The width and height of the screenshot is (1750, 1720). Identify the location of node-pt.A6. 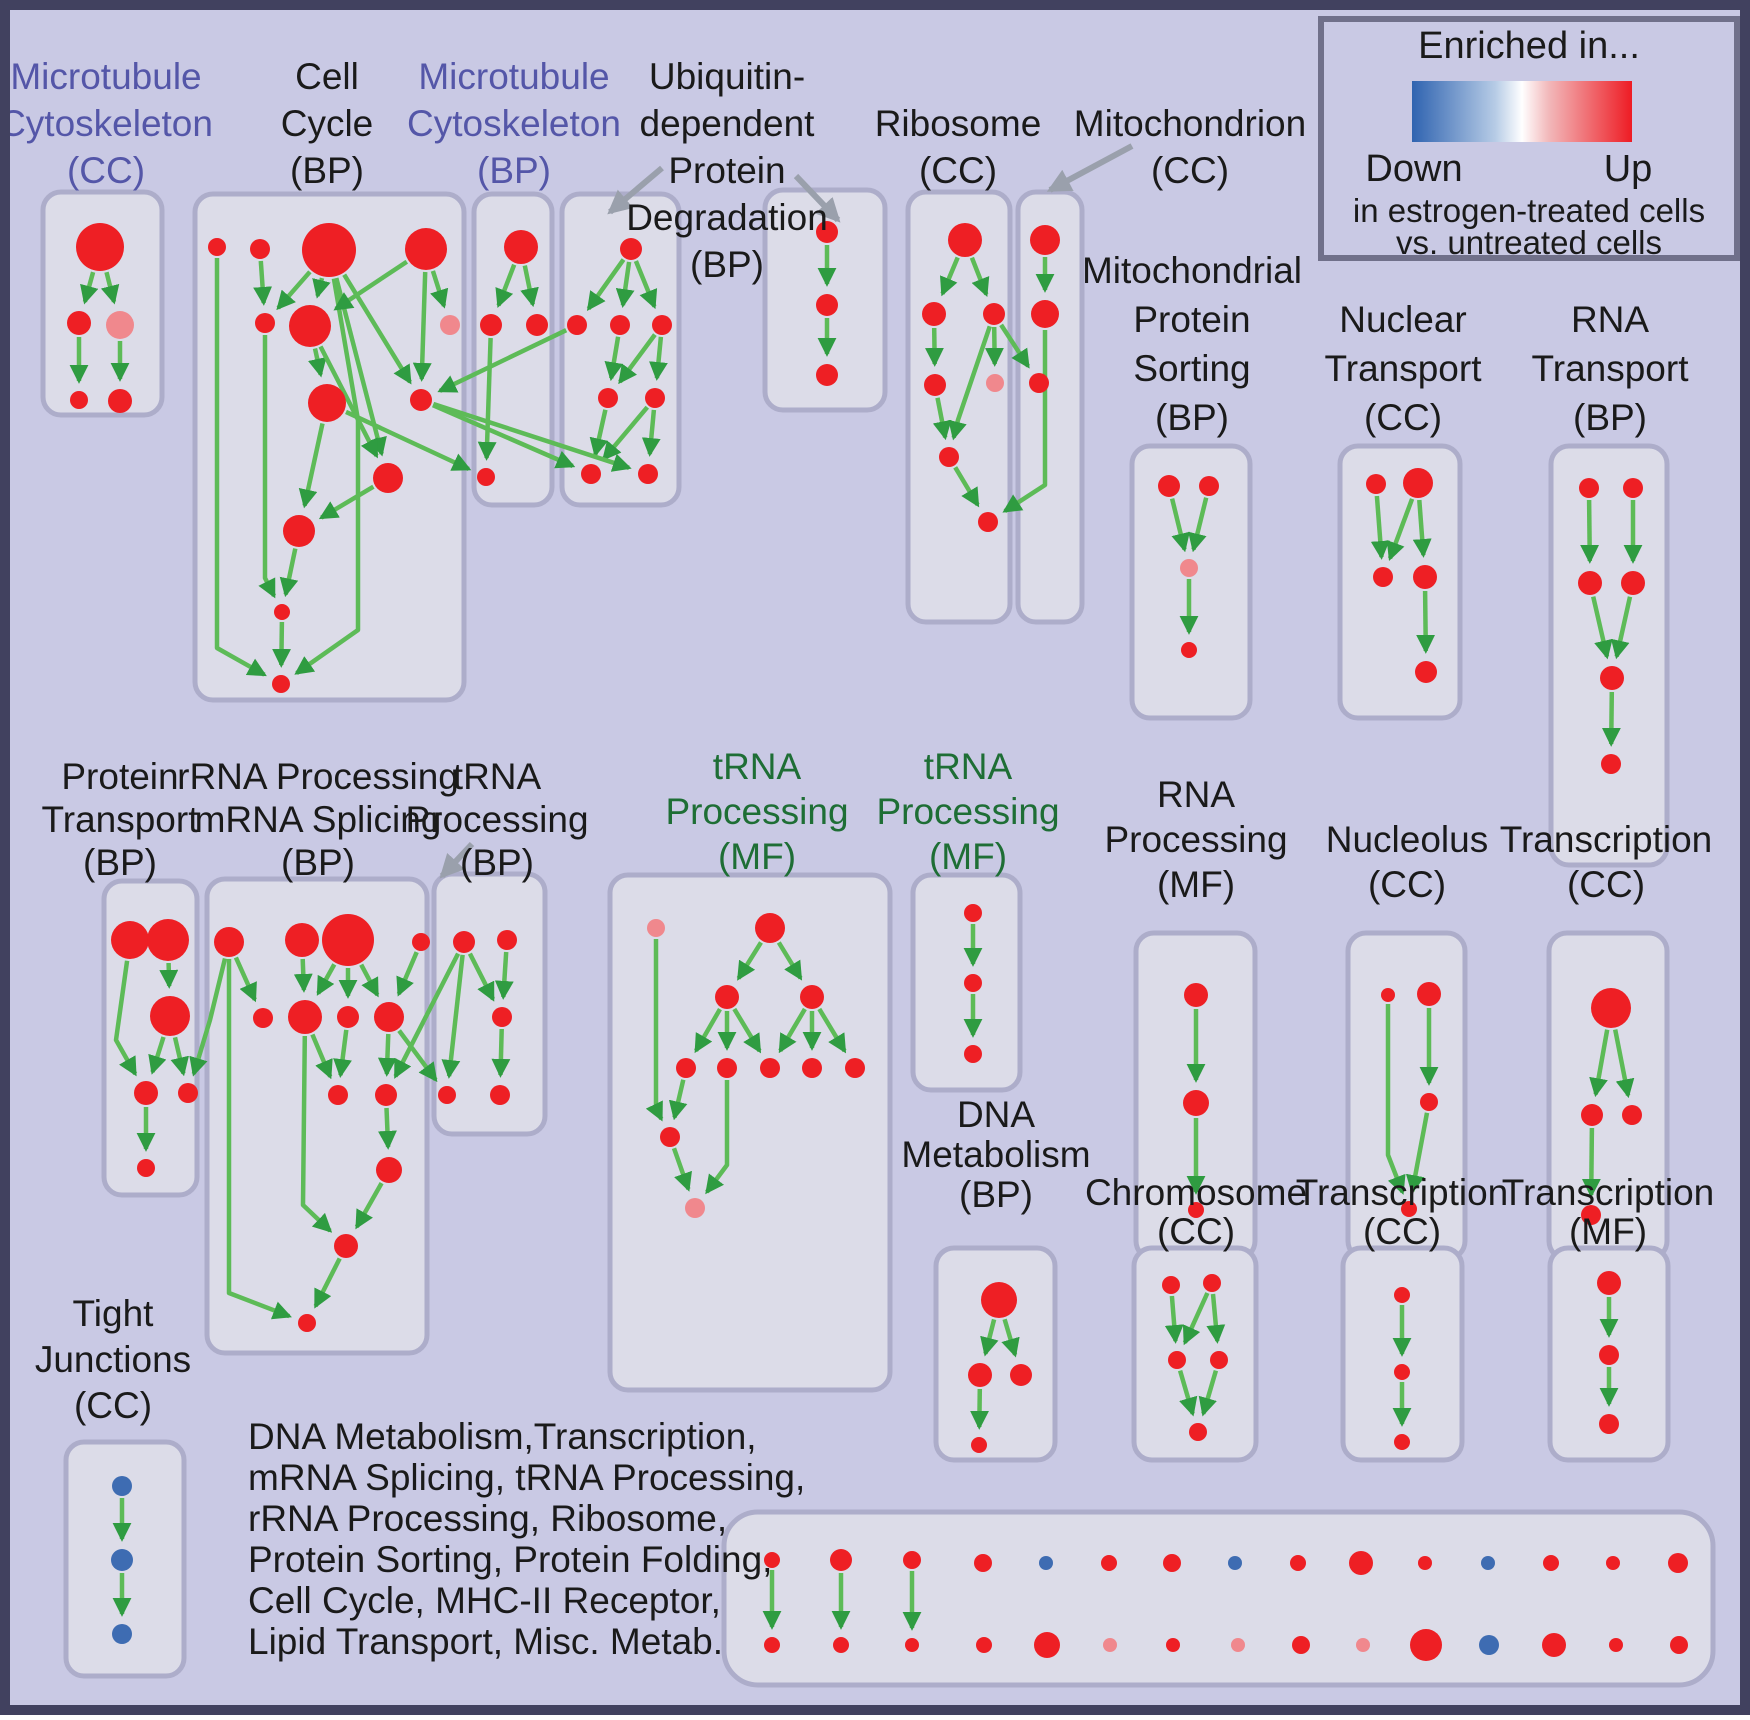
(146, 1168).